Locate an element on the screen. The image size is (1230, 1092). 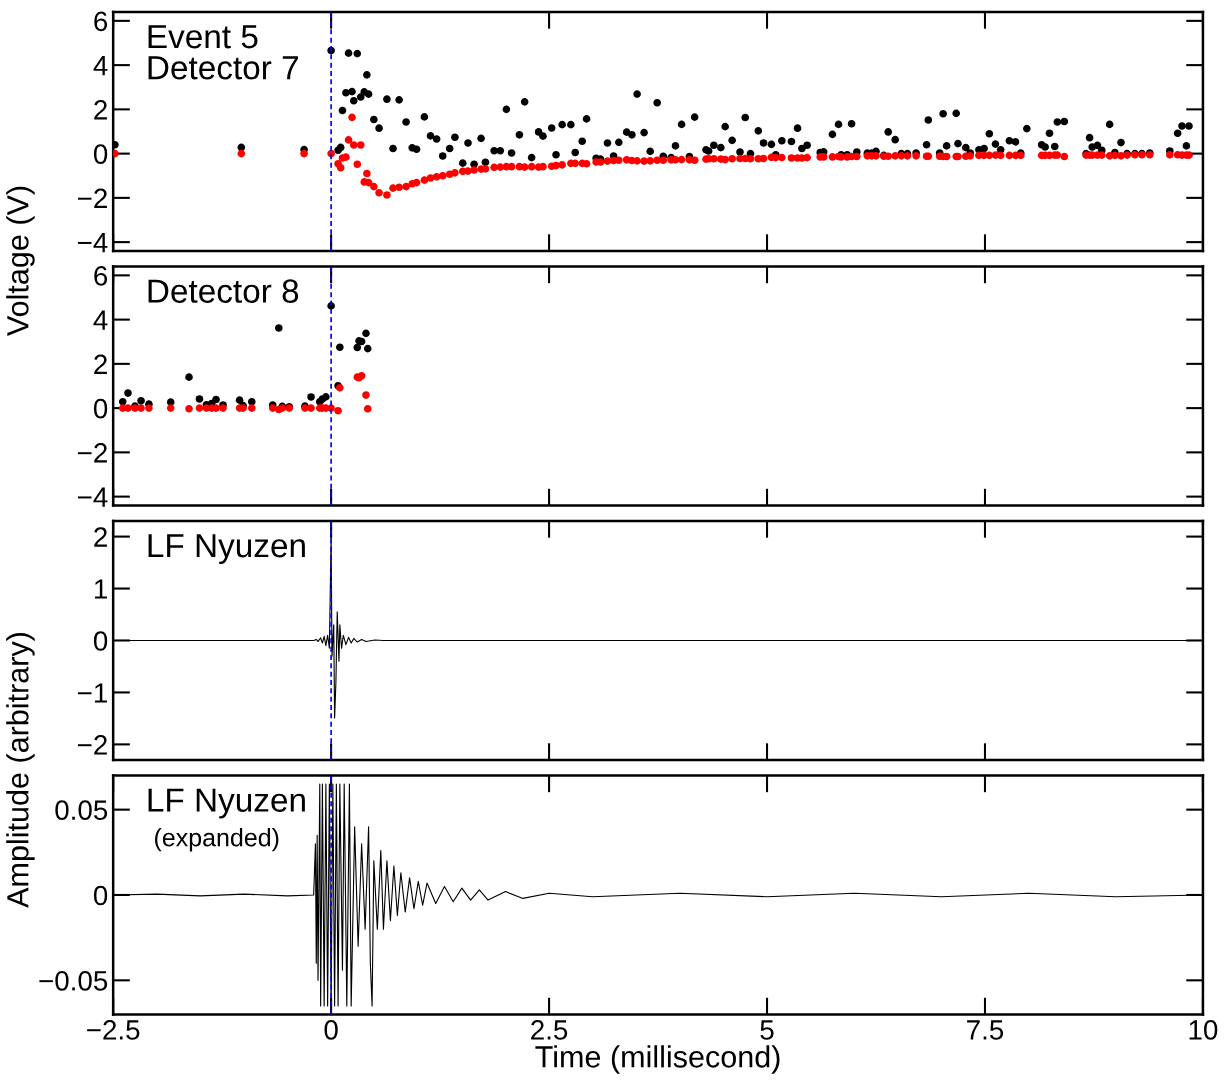
y-tick-label: 0.05 is located at coordinates (81, 810).